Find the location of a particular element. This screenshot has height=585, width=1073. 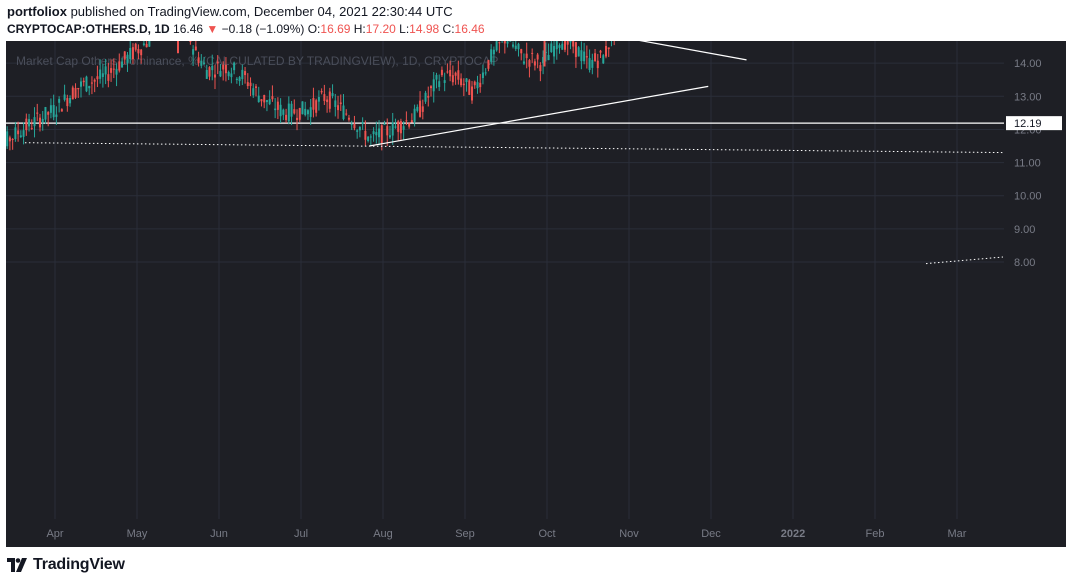

publisher-name: portfoliox is located at coordinates (37, 11).